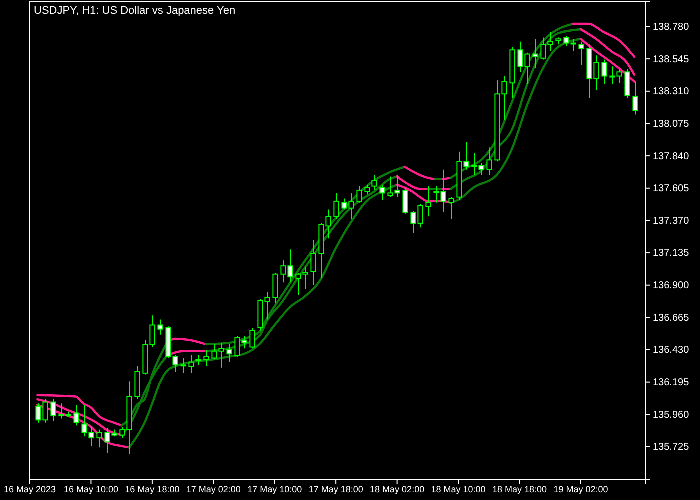  What do you see at coordinates (671, 92) in the screenshot?
I see `y-tick-label: 138.310` at bounding box center [671, 92].